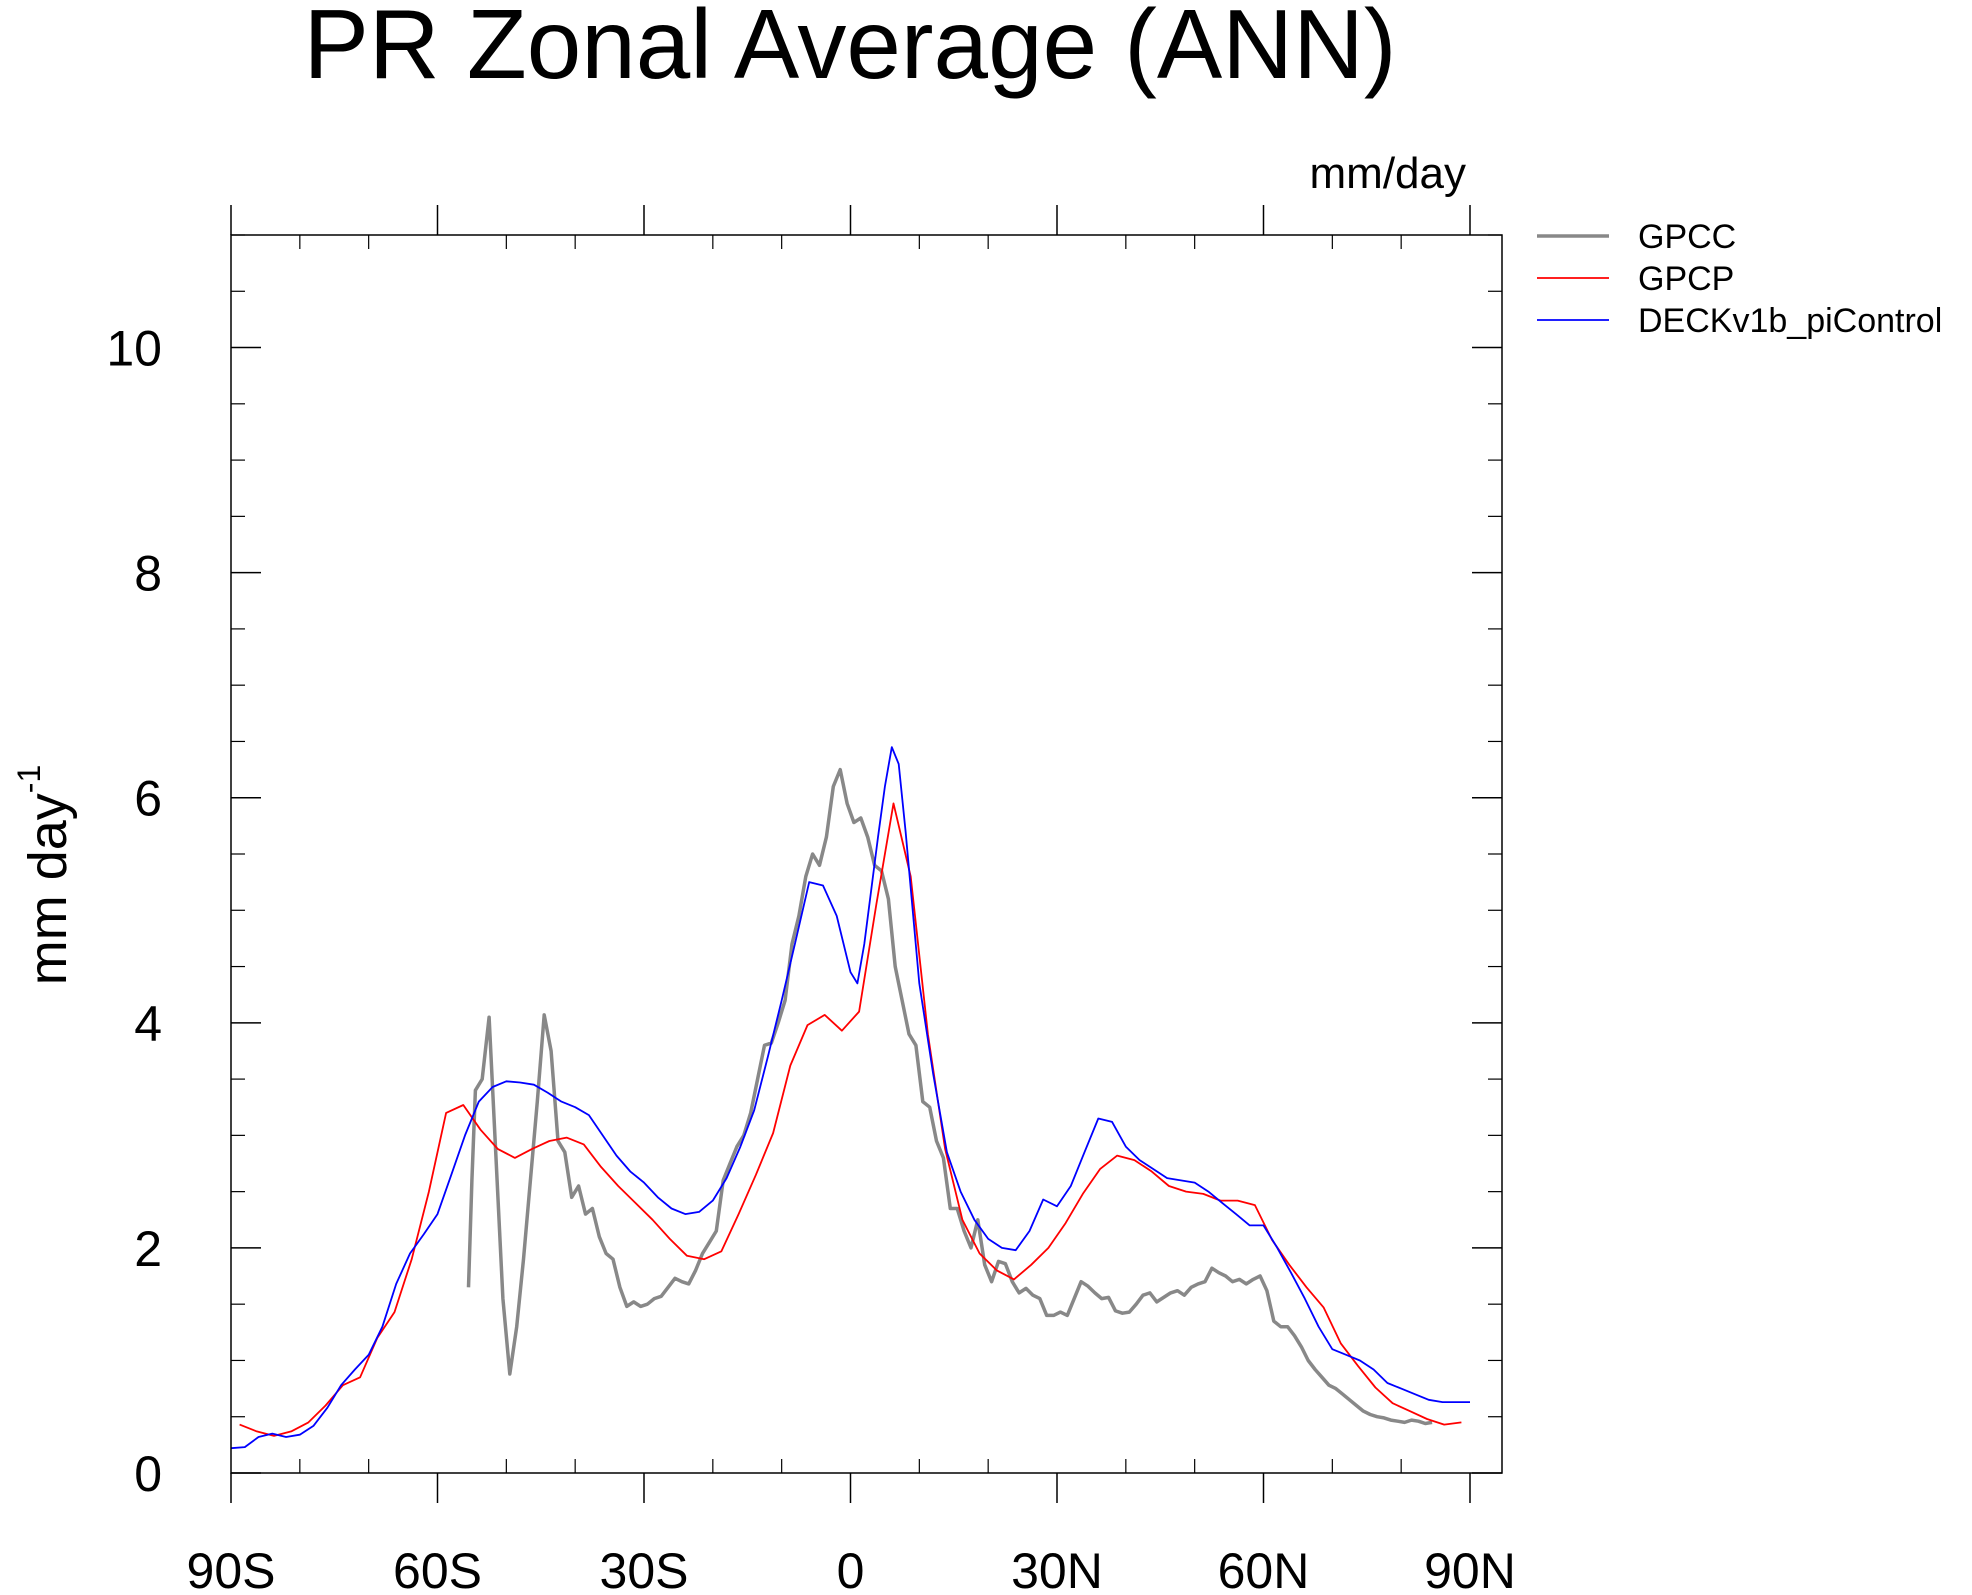 The image size is (1972, 1595). Describe the element at coordinates (231, 1569) in the screenshot. I see `x-tick-label: 90S` at that location.